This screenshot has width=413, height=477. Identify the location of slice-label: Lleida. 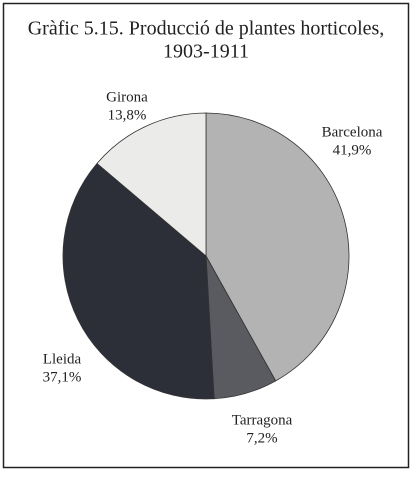
(62, 359).